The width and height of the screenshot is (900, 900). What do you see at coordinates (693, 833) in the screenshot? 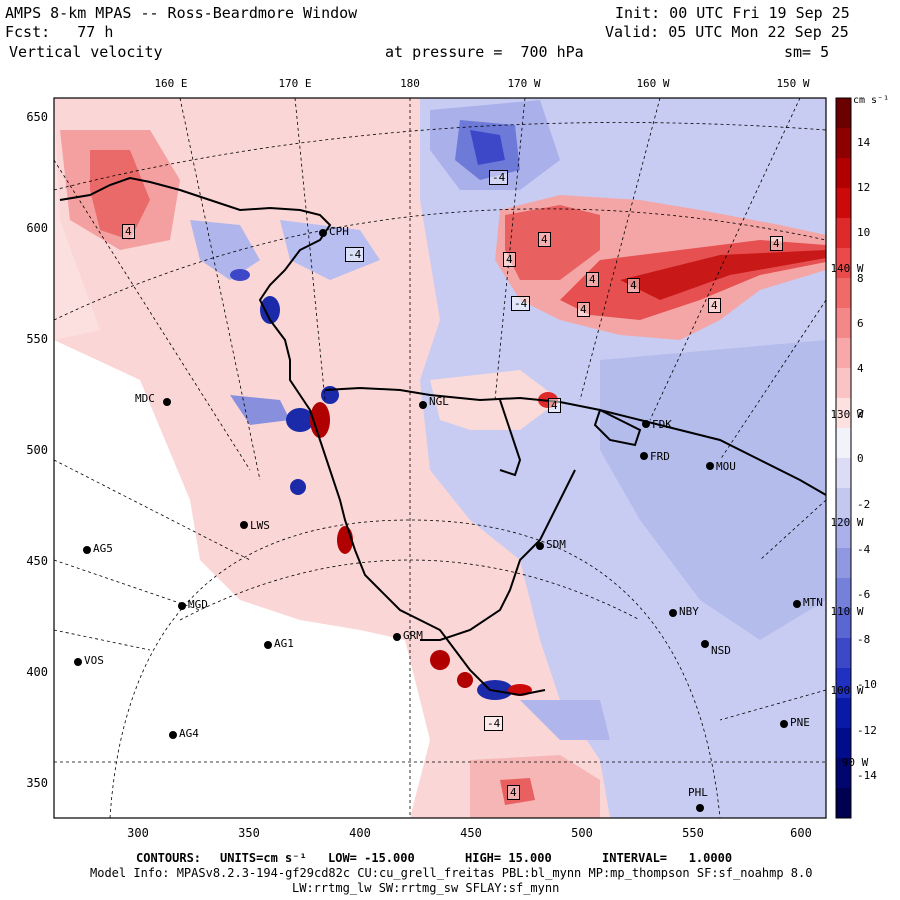
I see `x-tick: 550` at bounding box center [693, 833].